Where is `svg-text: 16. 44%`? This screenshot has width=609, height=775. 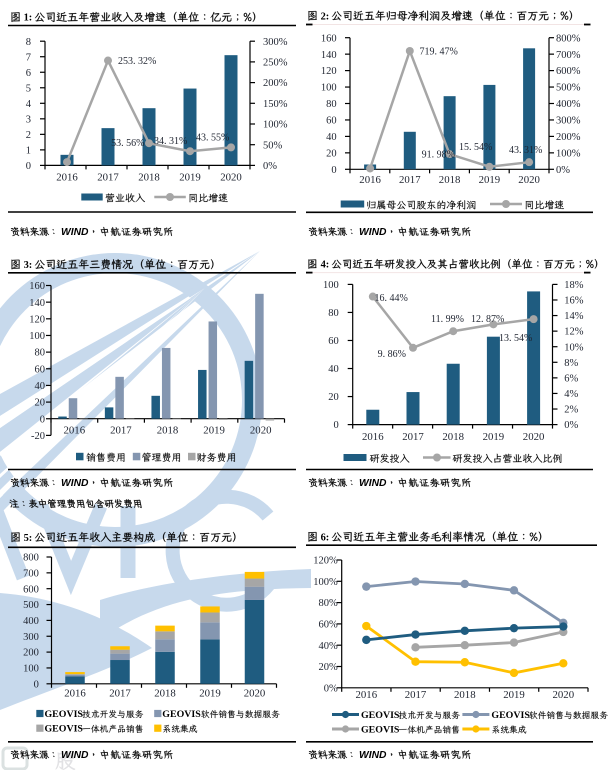 svg-text: 16. 44% is located at coordinates (391, 298).